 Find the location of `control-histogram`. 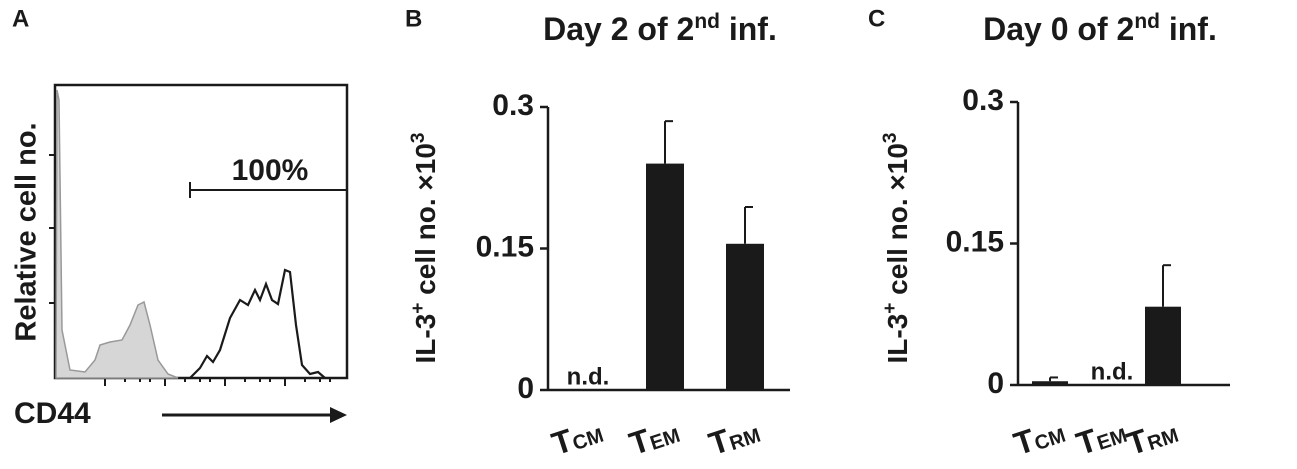

control-histogram is located at coordinates (117, 234).